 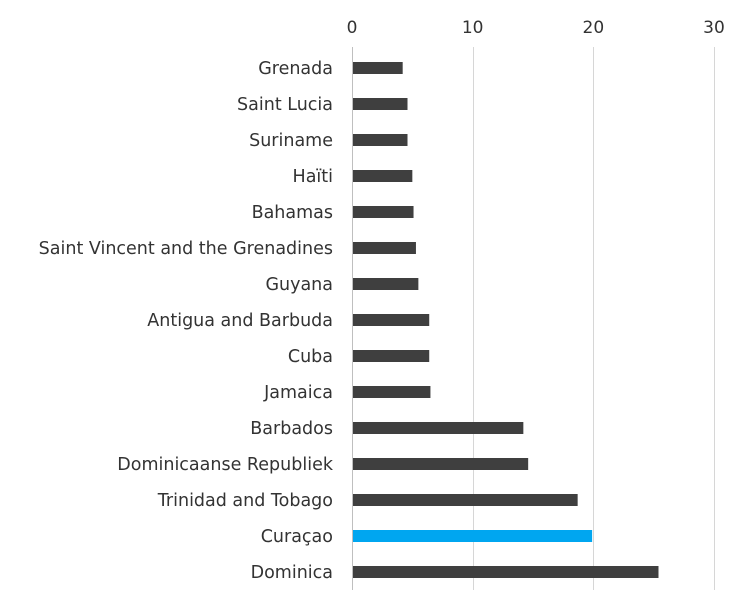 What do you see at coordinates (536, 28) in the screenshot?
I see `x-axis-ticks: 0 10 20 30` at bounding box center [536, 28].